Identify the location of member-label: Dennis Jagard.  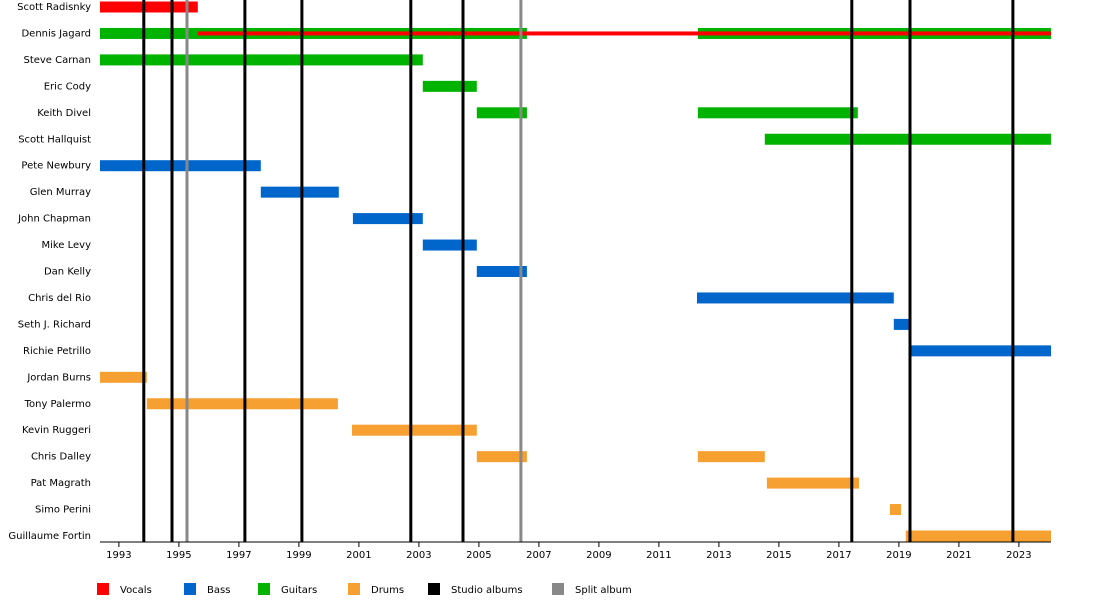
(56, 33).